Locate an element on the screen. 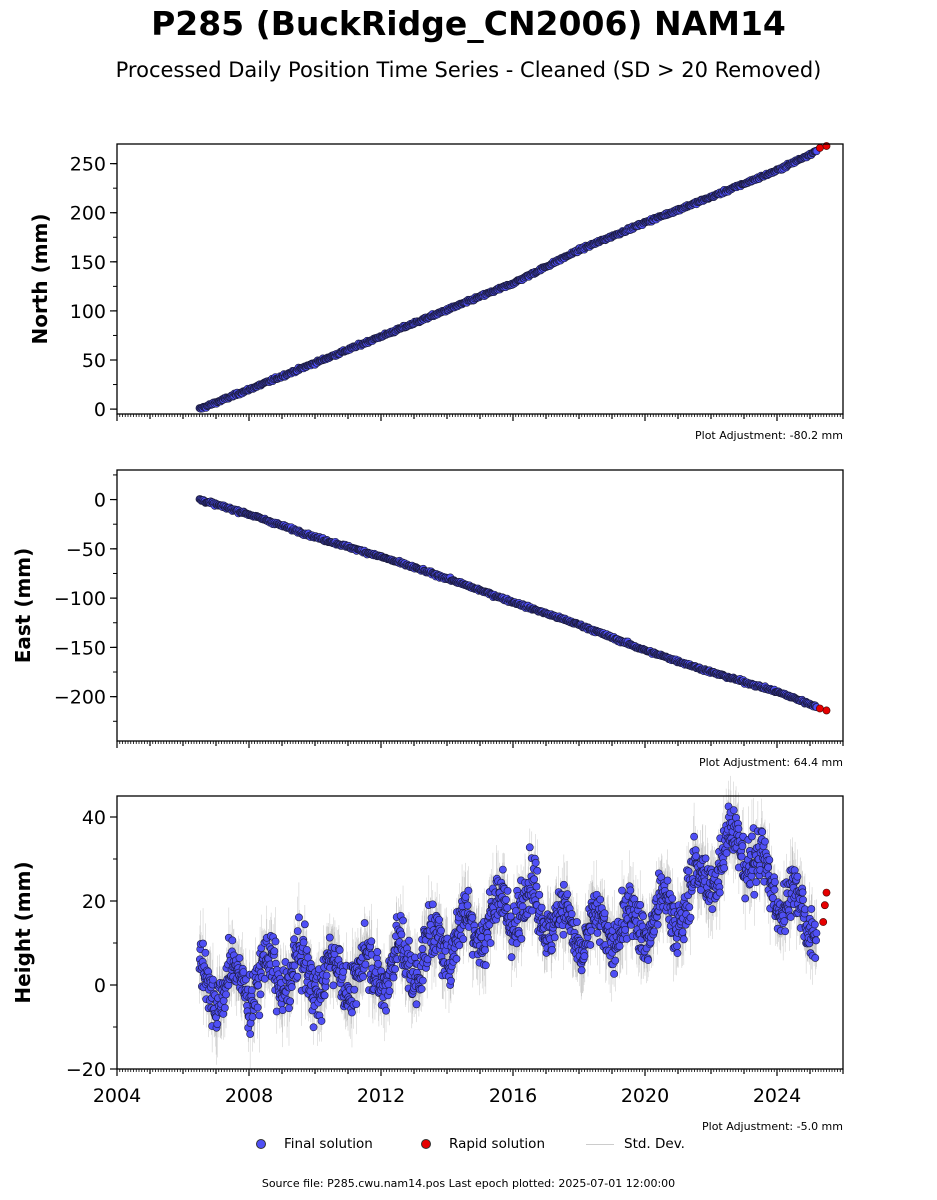 The height and width of the screenshot is (1200, 937). y-tick-label: −200 is located at coordinates (80, 698).